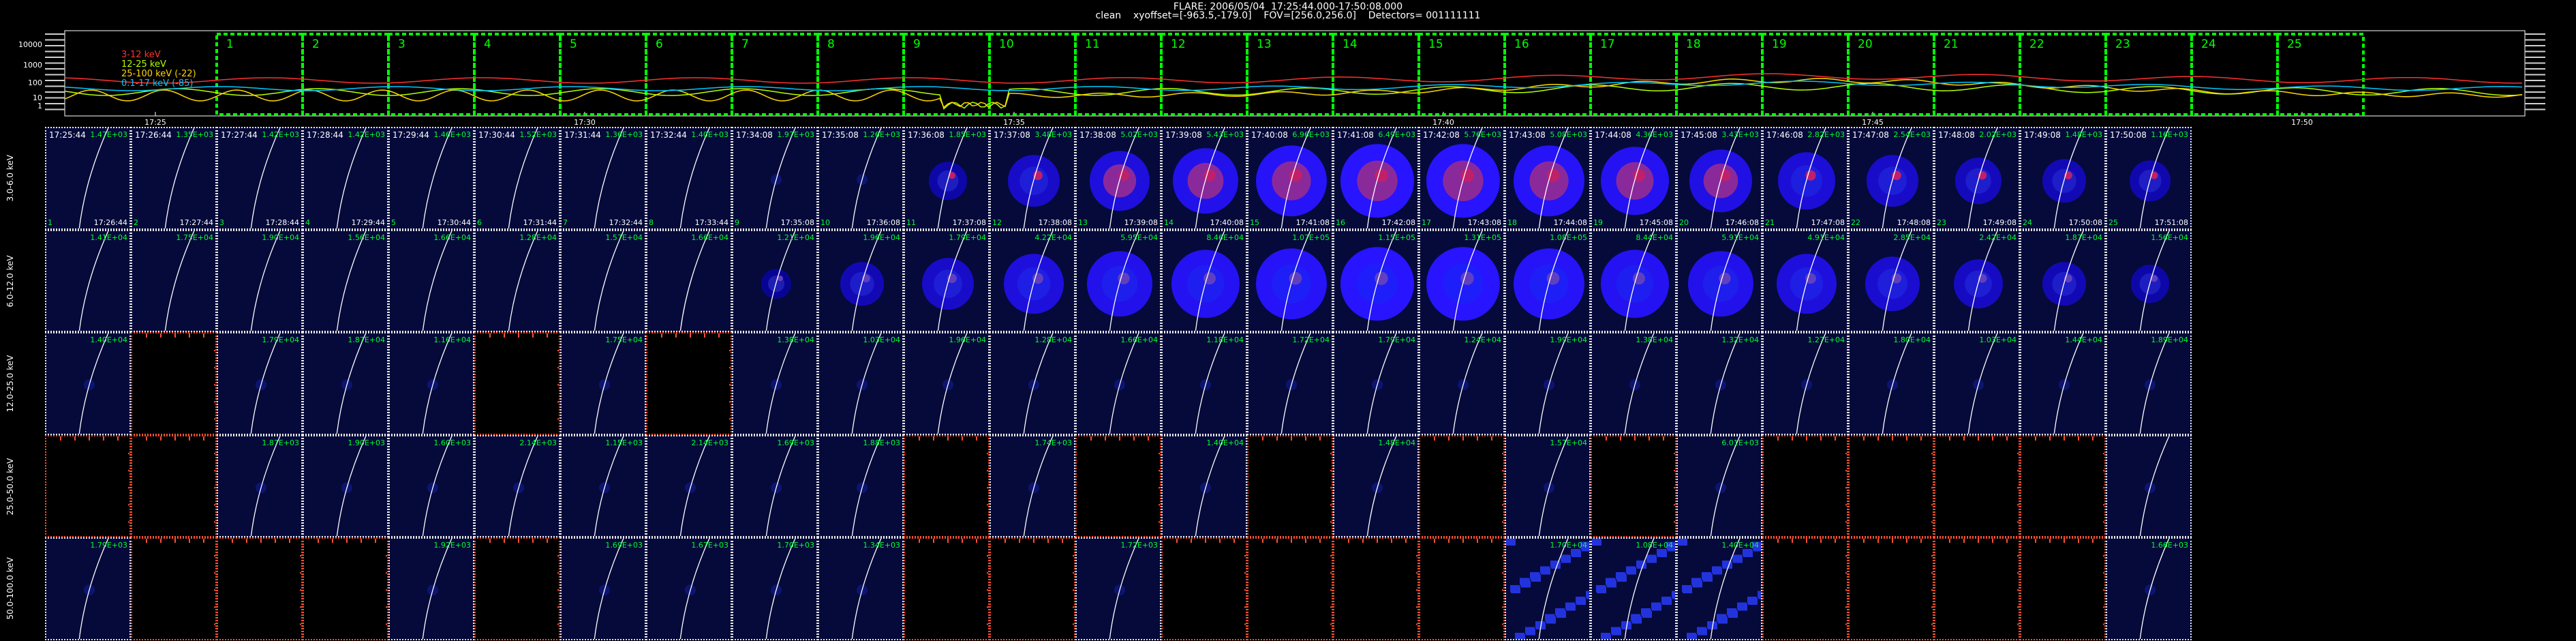 Image resolution: width=2576 pixels, height=641 pixels. What do you see at coordinates (603, 486) in the screenshot?
I see `image-cell: 1.15E+03` at bounding box center [603, 486].